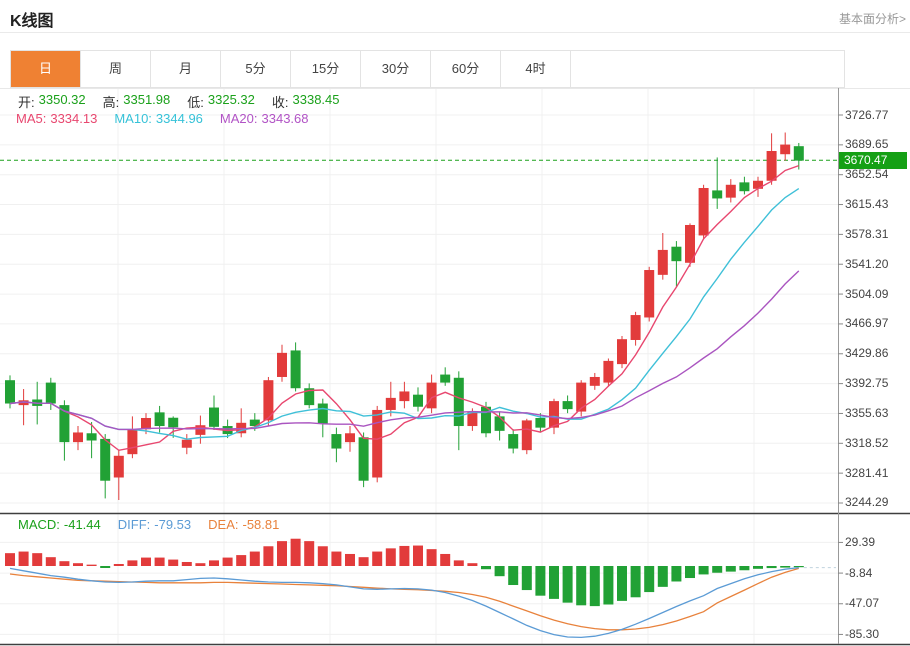 The image size is (910, 646). Describe the element at coordinates (859, 572) in the screenshot. I see `macd-axis-label: -8.84` at that location.